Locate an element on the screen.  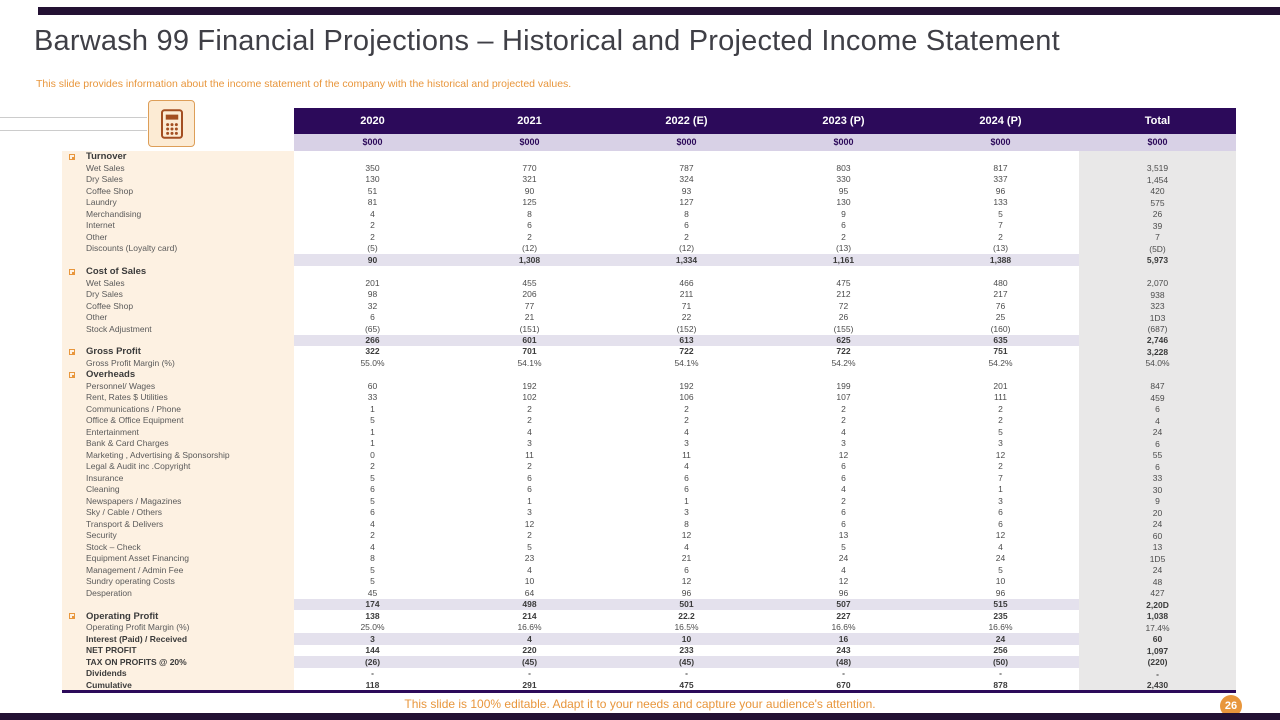
value-cell: 125 is located at coordinates (529, 202).